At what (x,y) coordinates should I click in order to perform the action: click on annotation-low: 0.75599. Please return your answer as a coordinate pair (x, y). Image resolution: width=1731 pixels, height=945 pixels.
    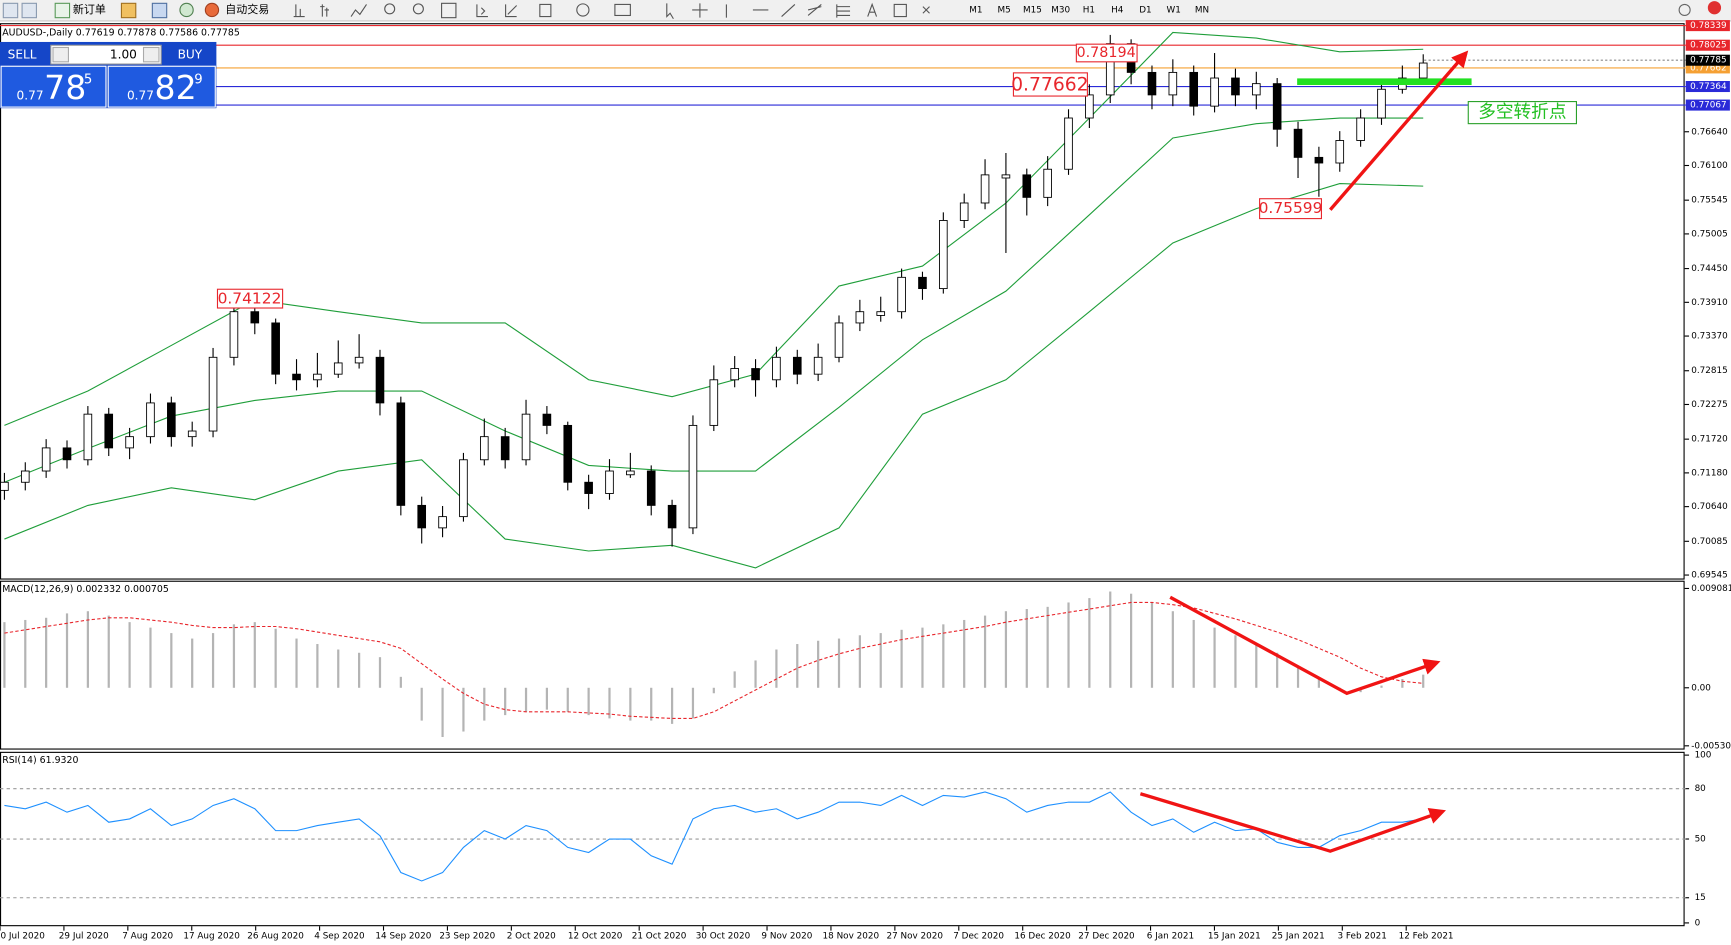
    Looking at the image, I should click on (1291, 208).